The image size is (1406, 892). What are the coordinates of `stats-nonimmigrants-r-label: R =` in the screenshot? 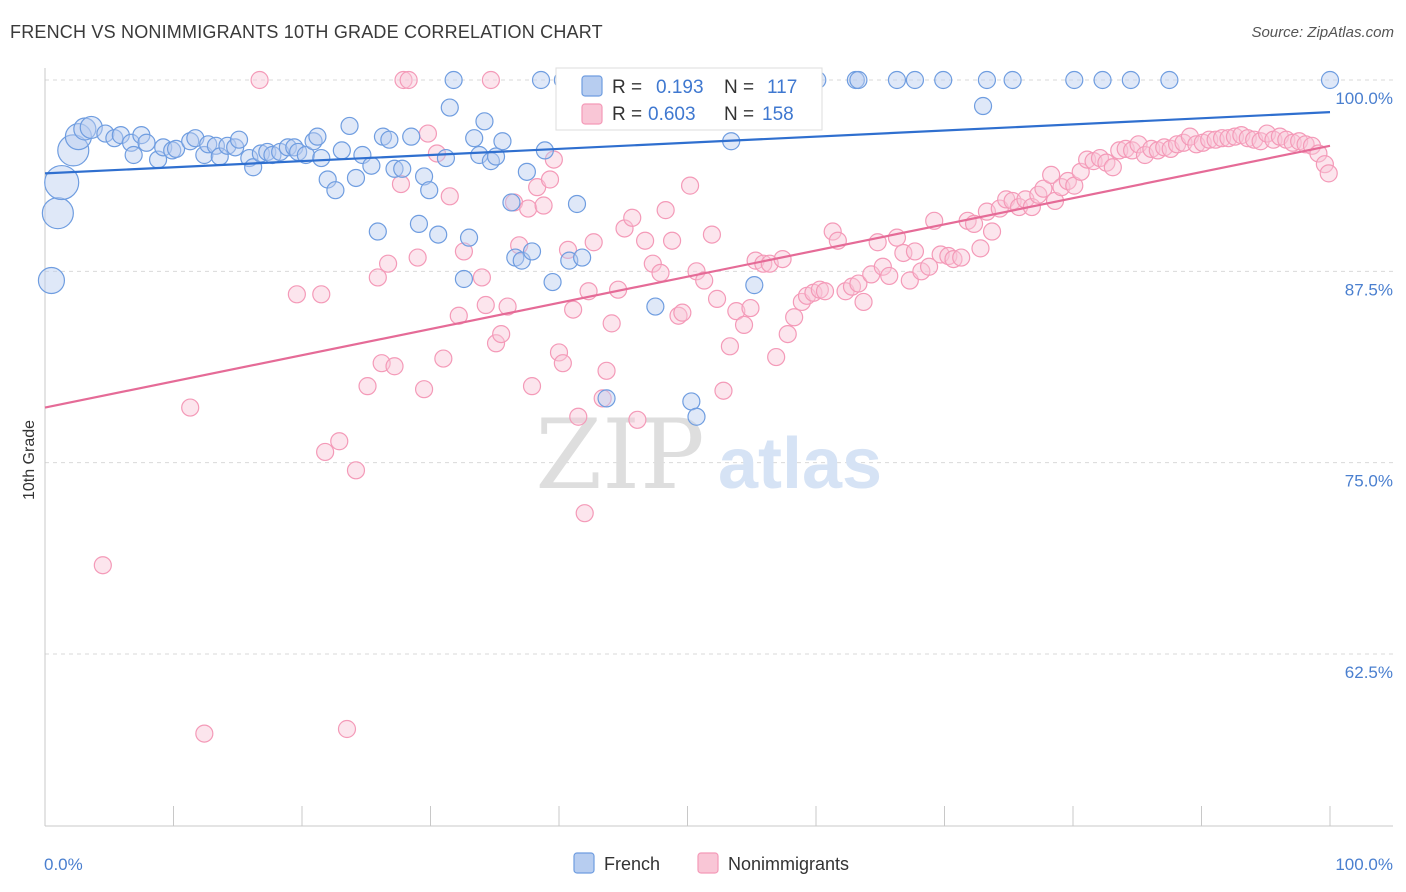 It's located at (627, 114).